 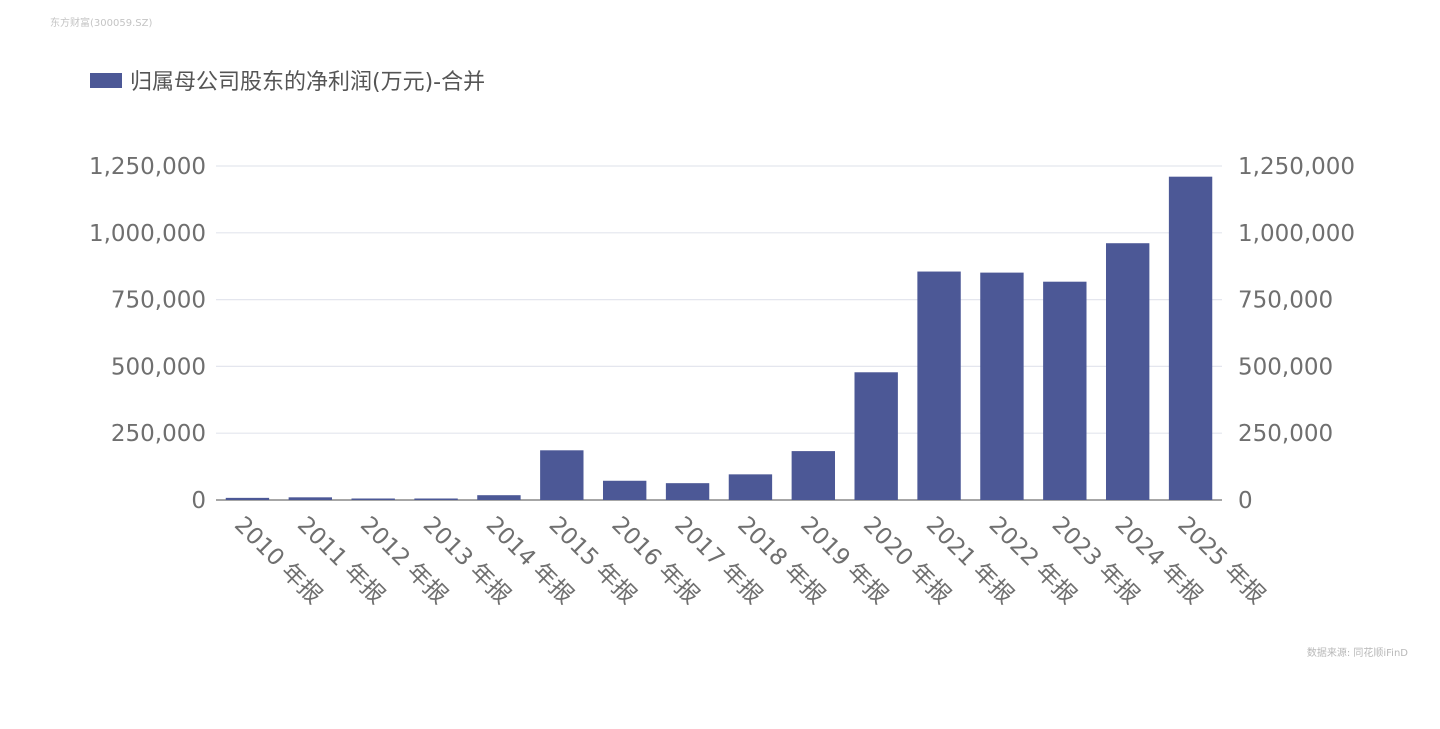 I want to click on y-tick-label-left: 1,250,000, so click(x=147, y=167).